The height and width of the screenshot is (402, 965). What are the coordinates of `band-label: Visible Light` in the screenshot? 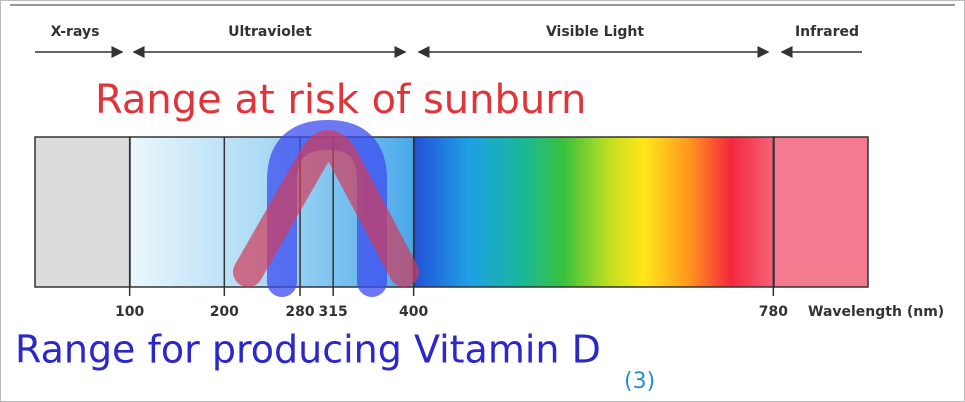 It's located at (595, 32).